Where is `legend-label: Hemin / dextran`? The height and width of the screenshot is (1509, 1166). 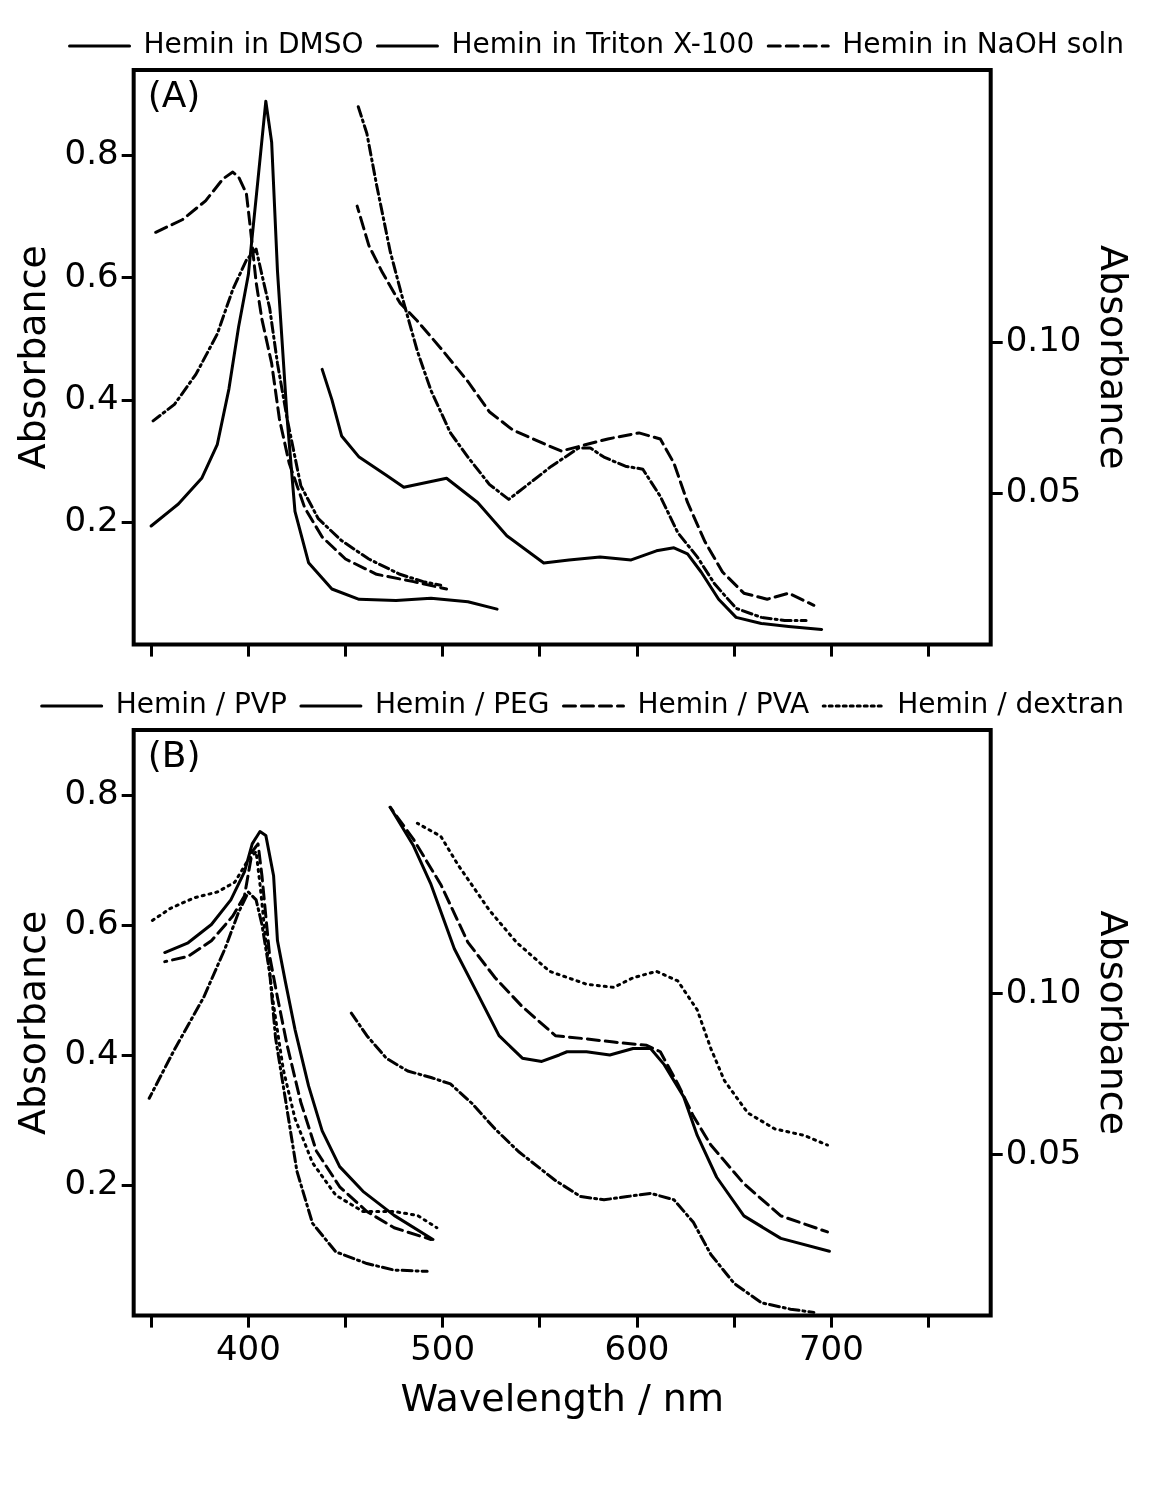
legend-label: Hemin / dextran is located at coordinates (1011, 704).